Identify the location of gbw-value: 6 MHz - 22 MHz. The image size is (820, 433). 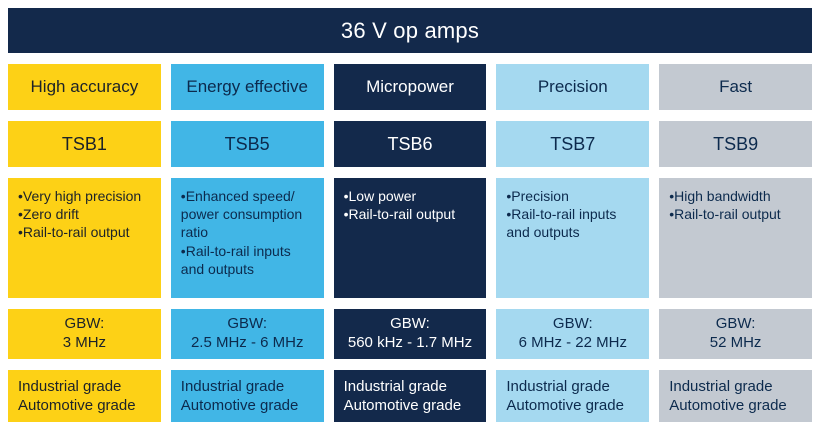
(572, 342).